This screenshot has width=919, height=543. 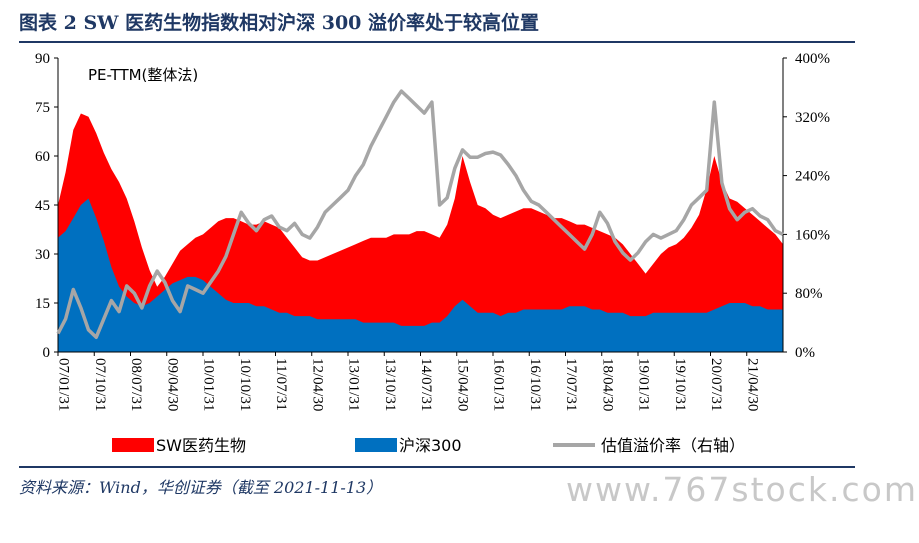 What do you see at coordinates (809, 294) in the screenshot?
I see `y2-tick-label: 80%` at bounding box center [809, 294].